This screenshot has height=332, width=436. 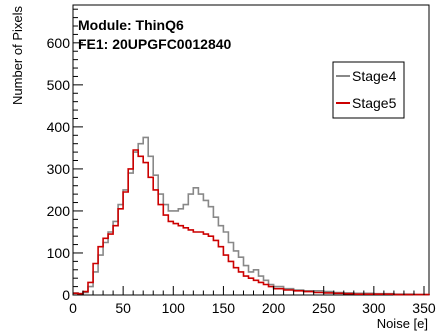 I want to click on legend-label-stage5: Stage5, so click(x=374, y=103).